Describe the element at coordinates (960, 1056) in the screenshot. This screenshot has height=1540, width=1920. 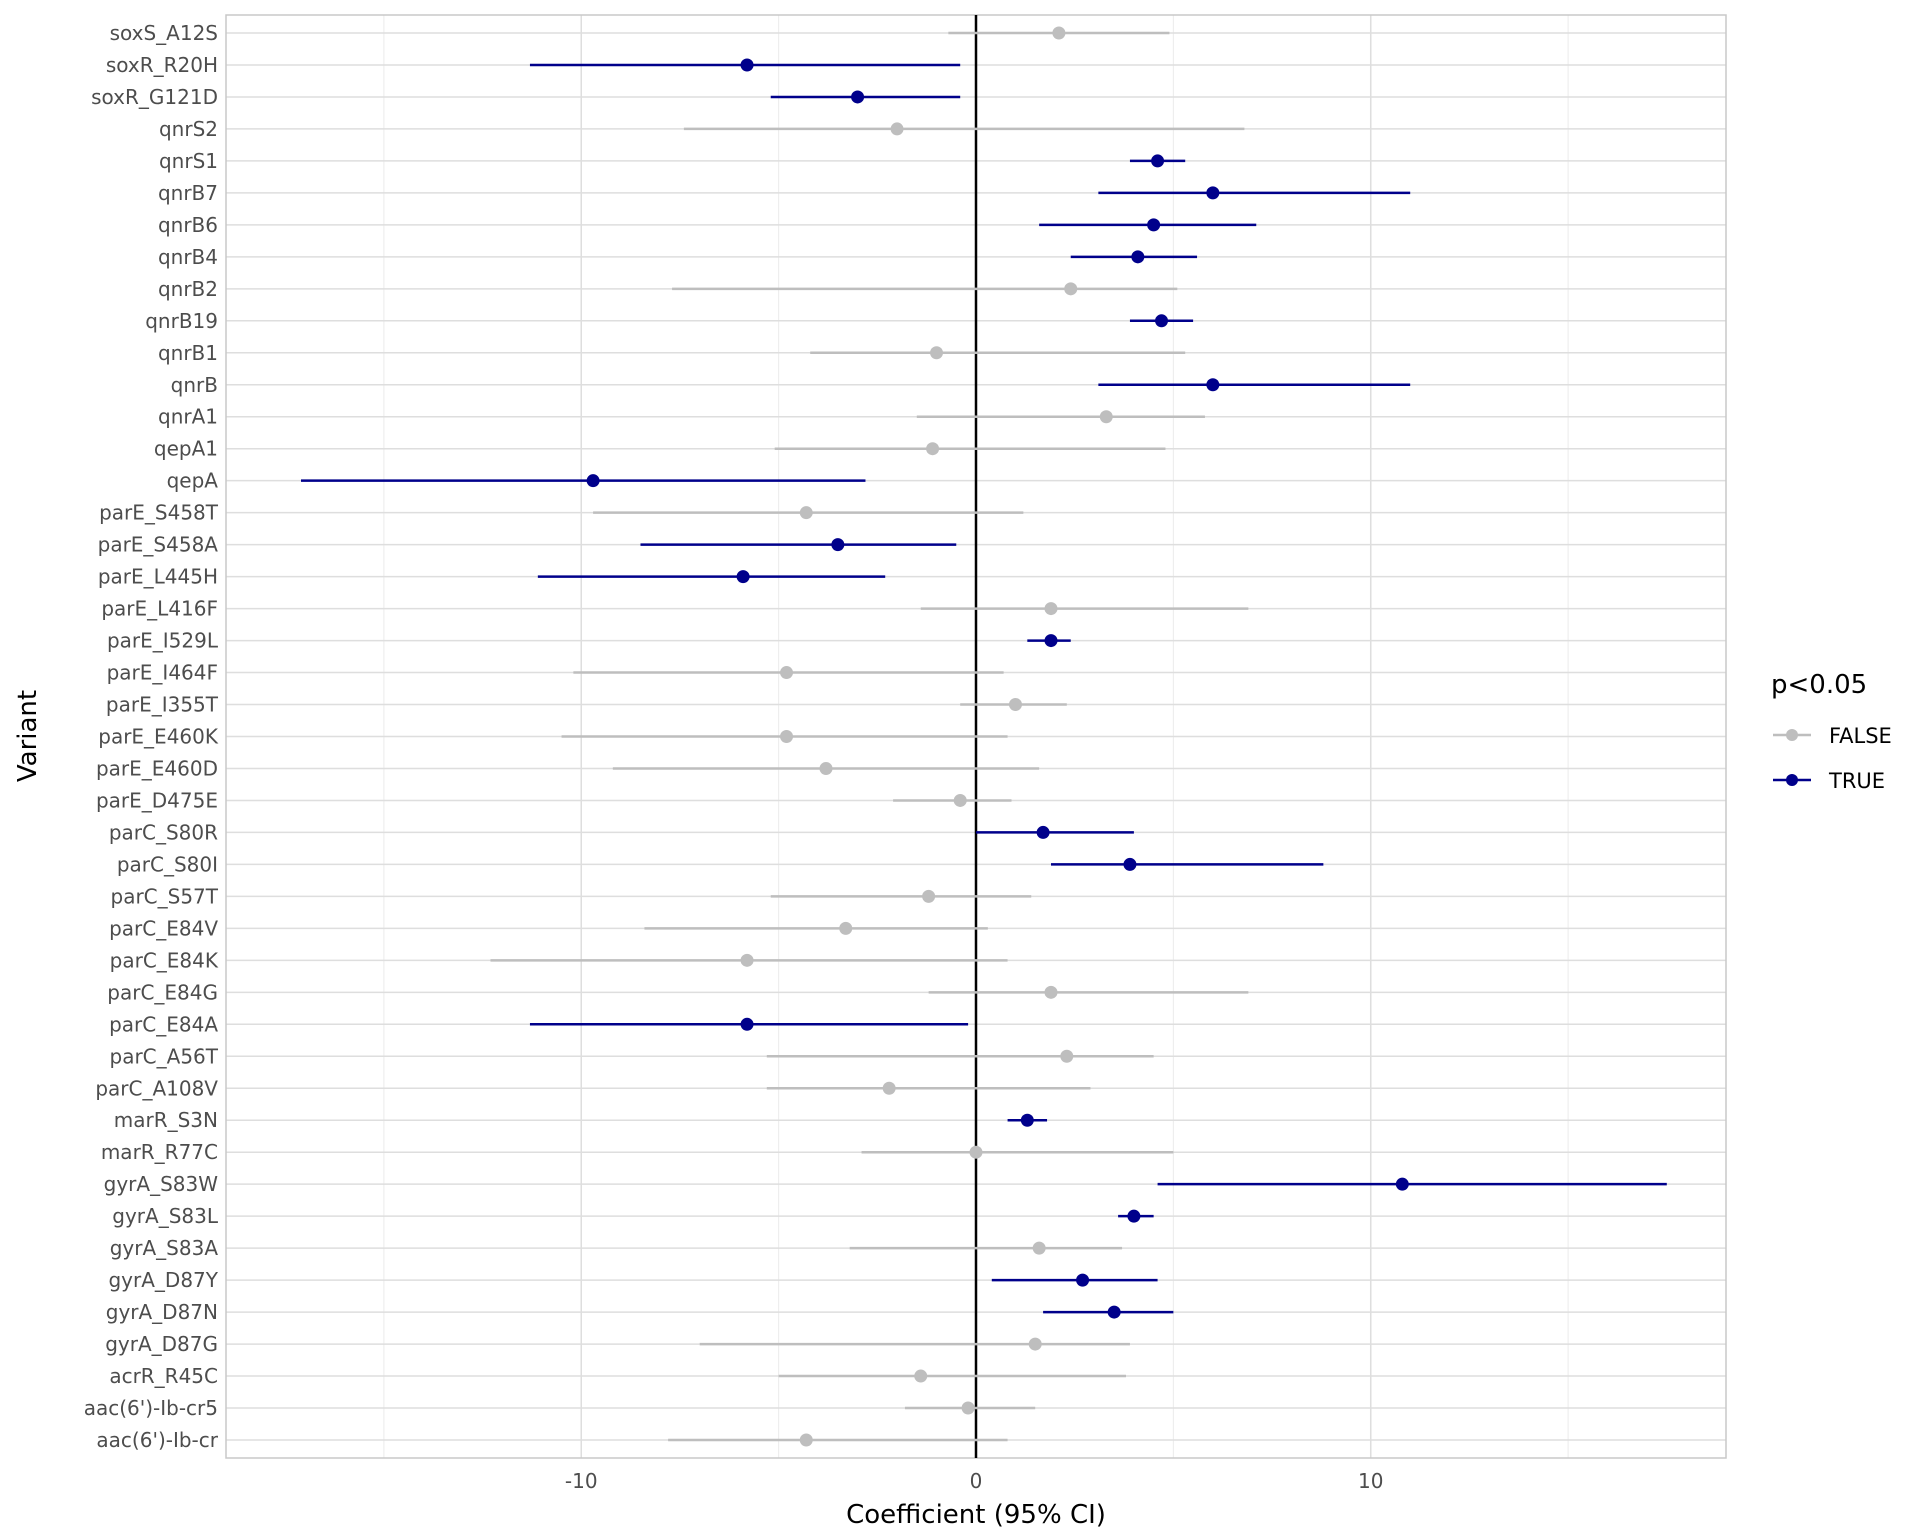
I see `variant-mark-parc-a56t` at that location.